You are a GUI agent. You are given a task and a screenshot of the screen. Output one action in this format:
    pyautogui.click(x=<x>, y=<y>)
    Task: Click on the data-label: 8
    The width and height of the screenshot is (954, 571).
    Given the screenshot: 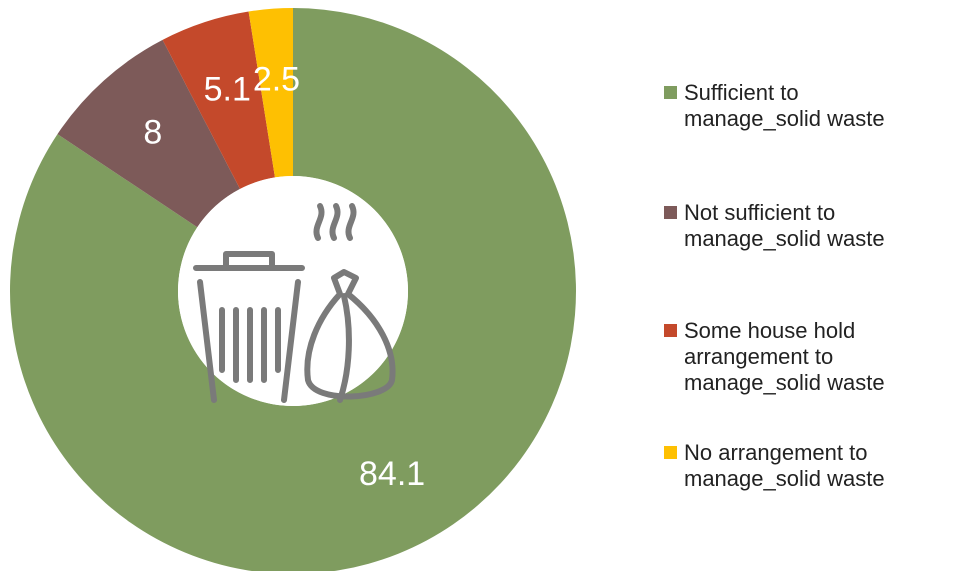 What is the action you would take?
    pyautogui.click(x=152, y=133)
    